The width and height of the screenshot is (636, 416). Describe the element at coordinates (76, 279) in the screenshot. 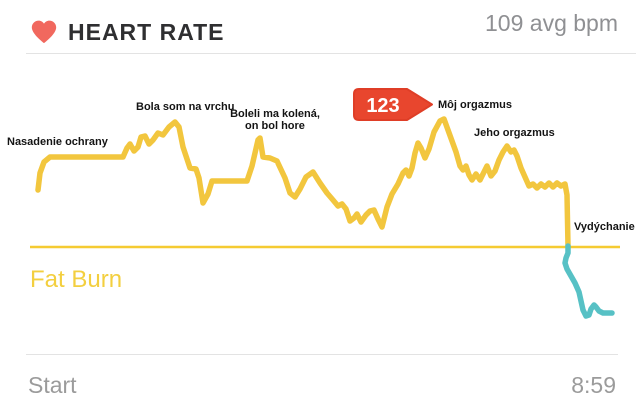

I see `fat-burn-zone-label: Fat Burn` at that location.